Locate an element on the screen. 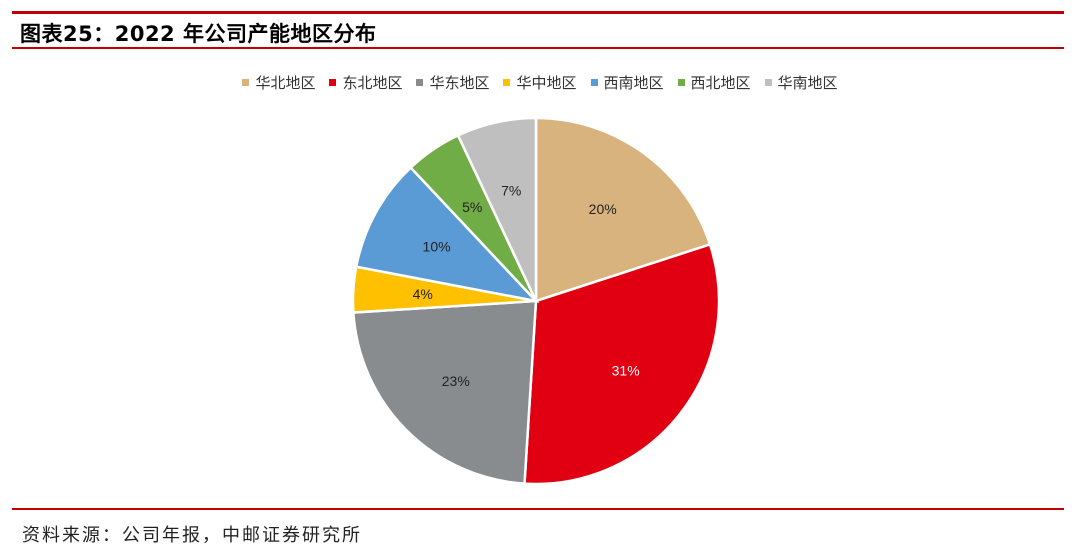 The width and height of the screenshot is (1080, 558). legend-label: 华北地区 is located at coordinates (285, 83).